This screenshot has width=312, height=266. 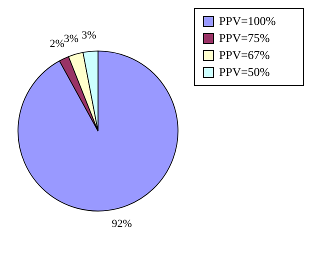 What do you see at coordinates (244, 38) in the screenshot?
I see `legend-label: PPV=75%` at bounding box center [244, 38].